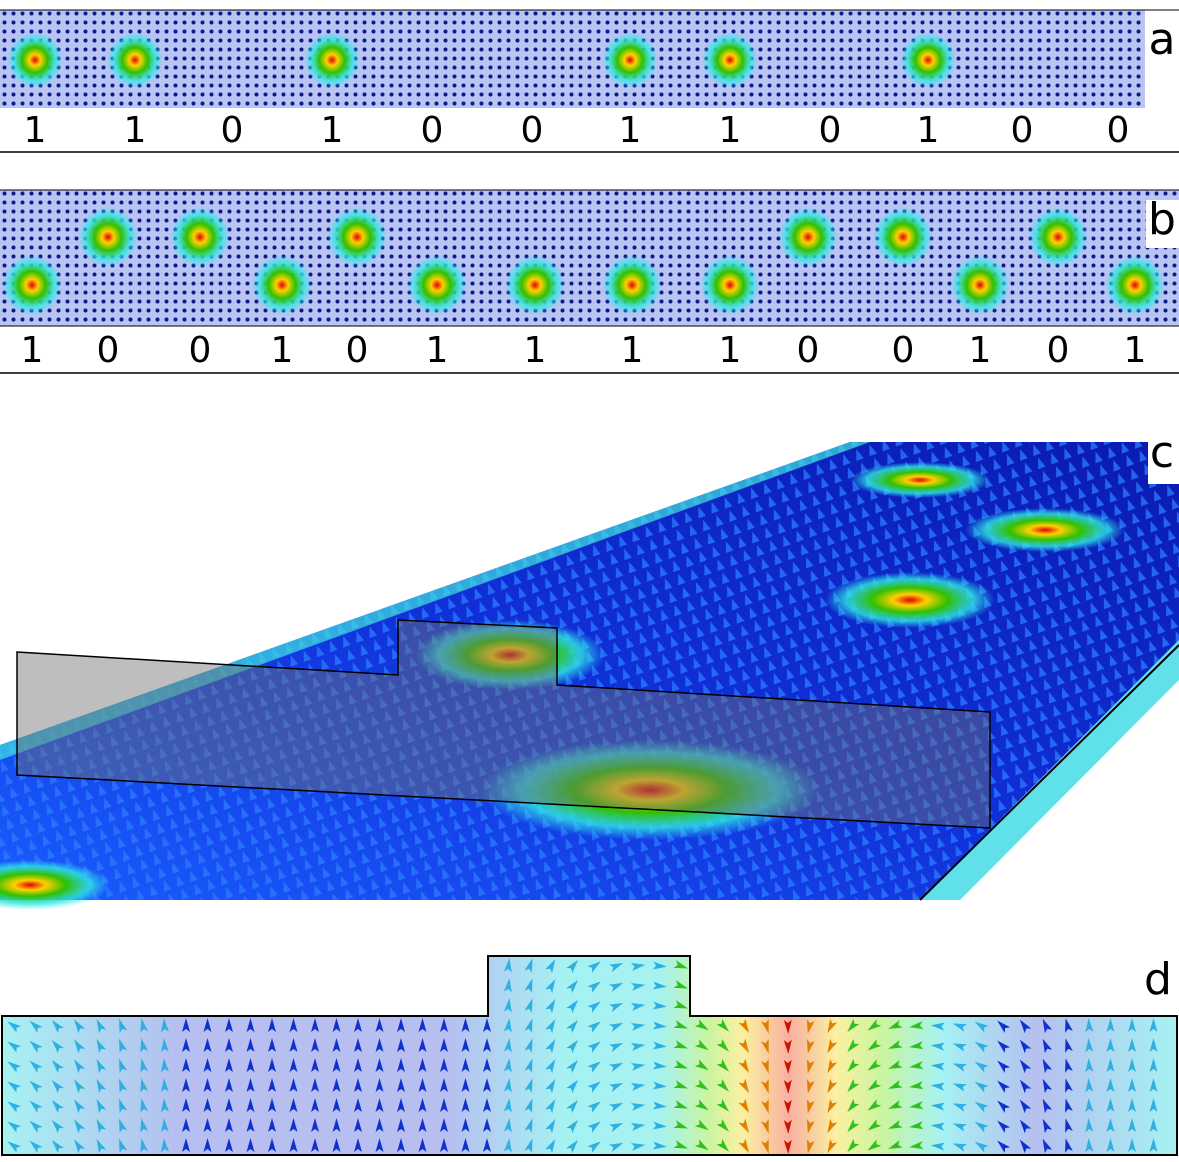  What do you see at coordinates (980, 350) in the screenshot?
I see `bit: 1` at bounding box center [980, 350].